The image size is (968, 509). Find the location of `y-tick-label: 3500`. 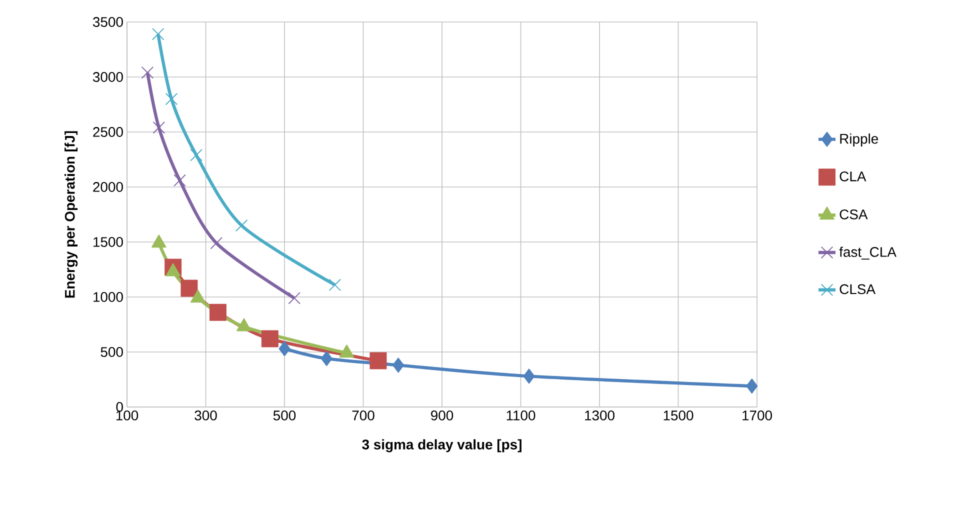

y-tick-label: 3500 is located at coordinates (107, 22).